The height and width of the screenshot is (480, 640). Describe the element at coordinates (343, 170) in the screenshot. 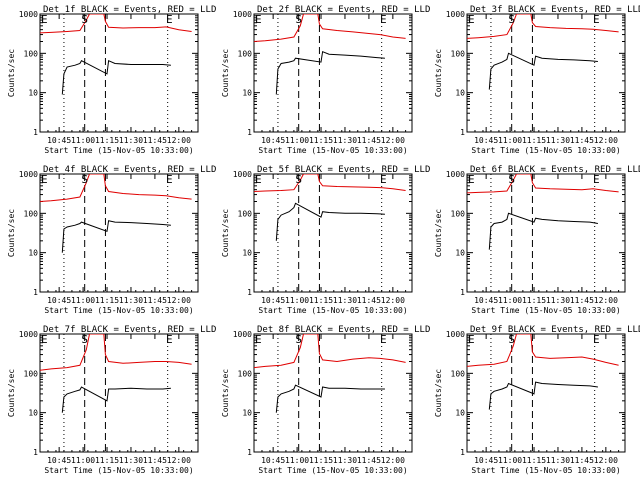

I see `chart-title: Det 5f BLACK = Events, RED = LLD` at that location.